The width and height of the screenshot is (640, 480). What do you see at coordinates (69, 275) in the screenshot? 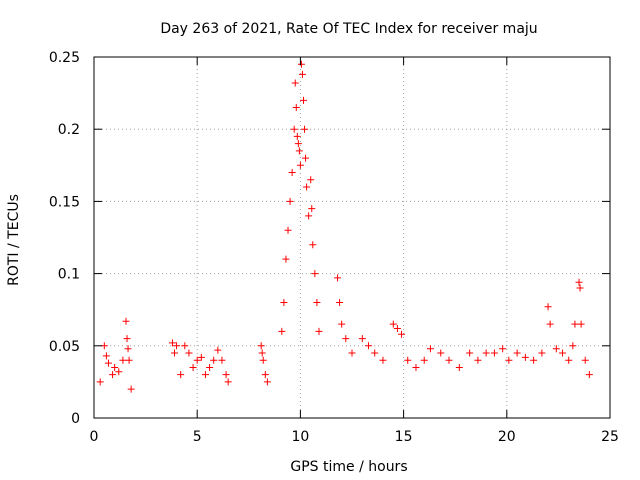
I see `y-tick-label: 0.1` at bounding box center [69, 275].